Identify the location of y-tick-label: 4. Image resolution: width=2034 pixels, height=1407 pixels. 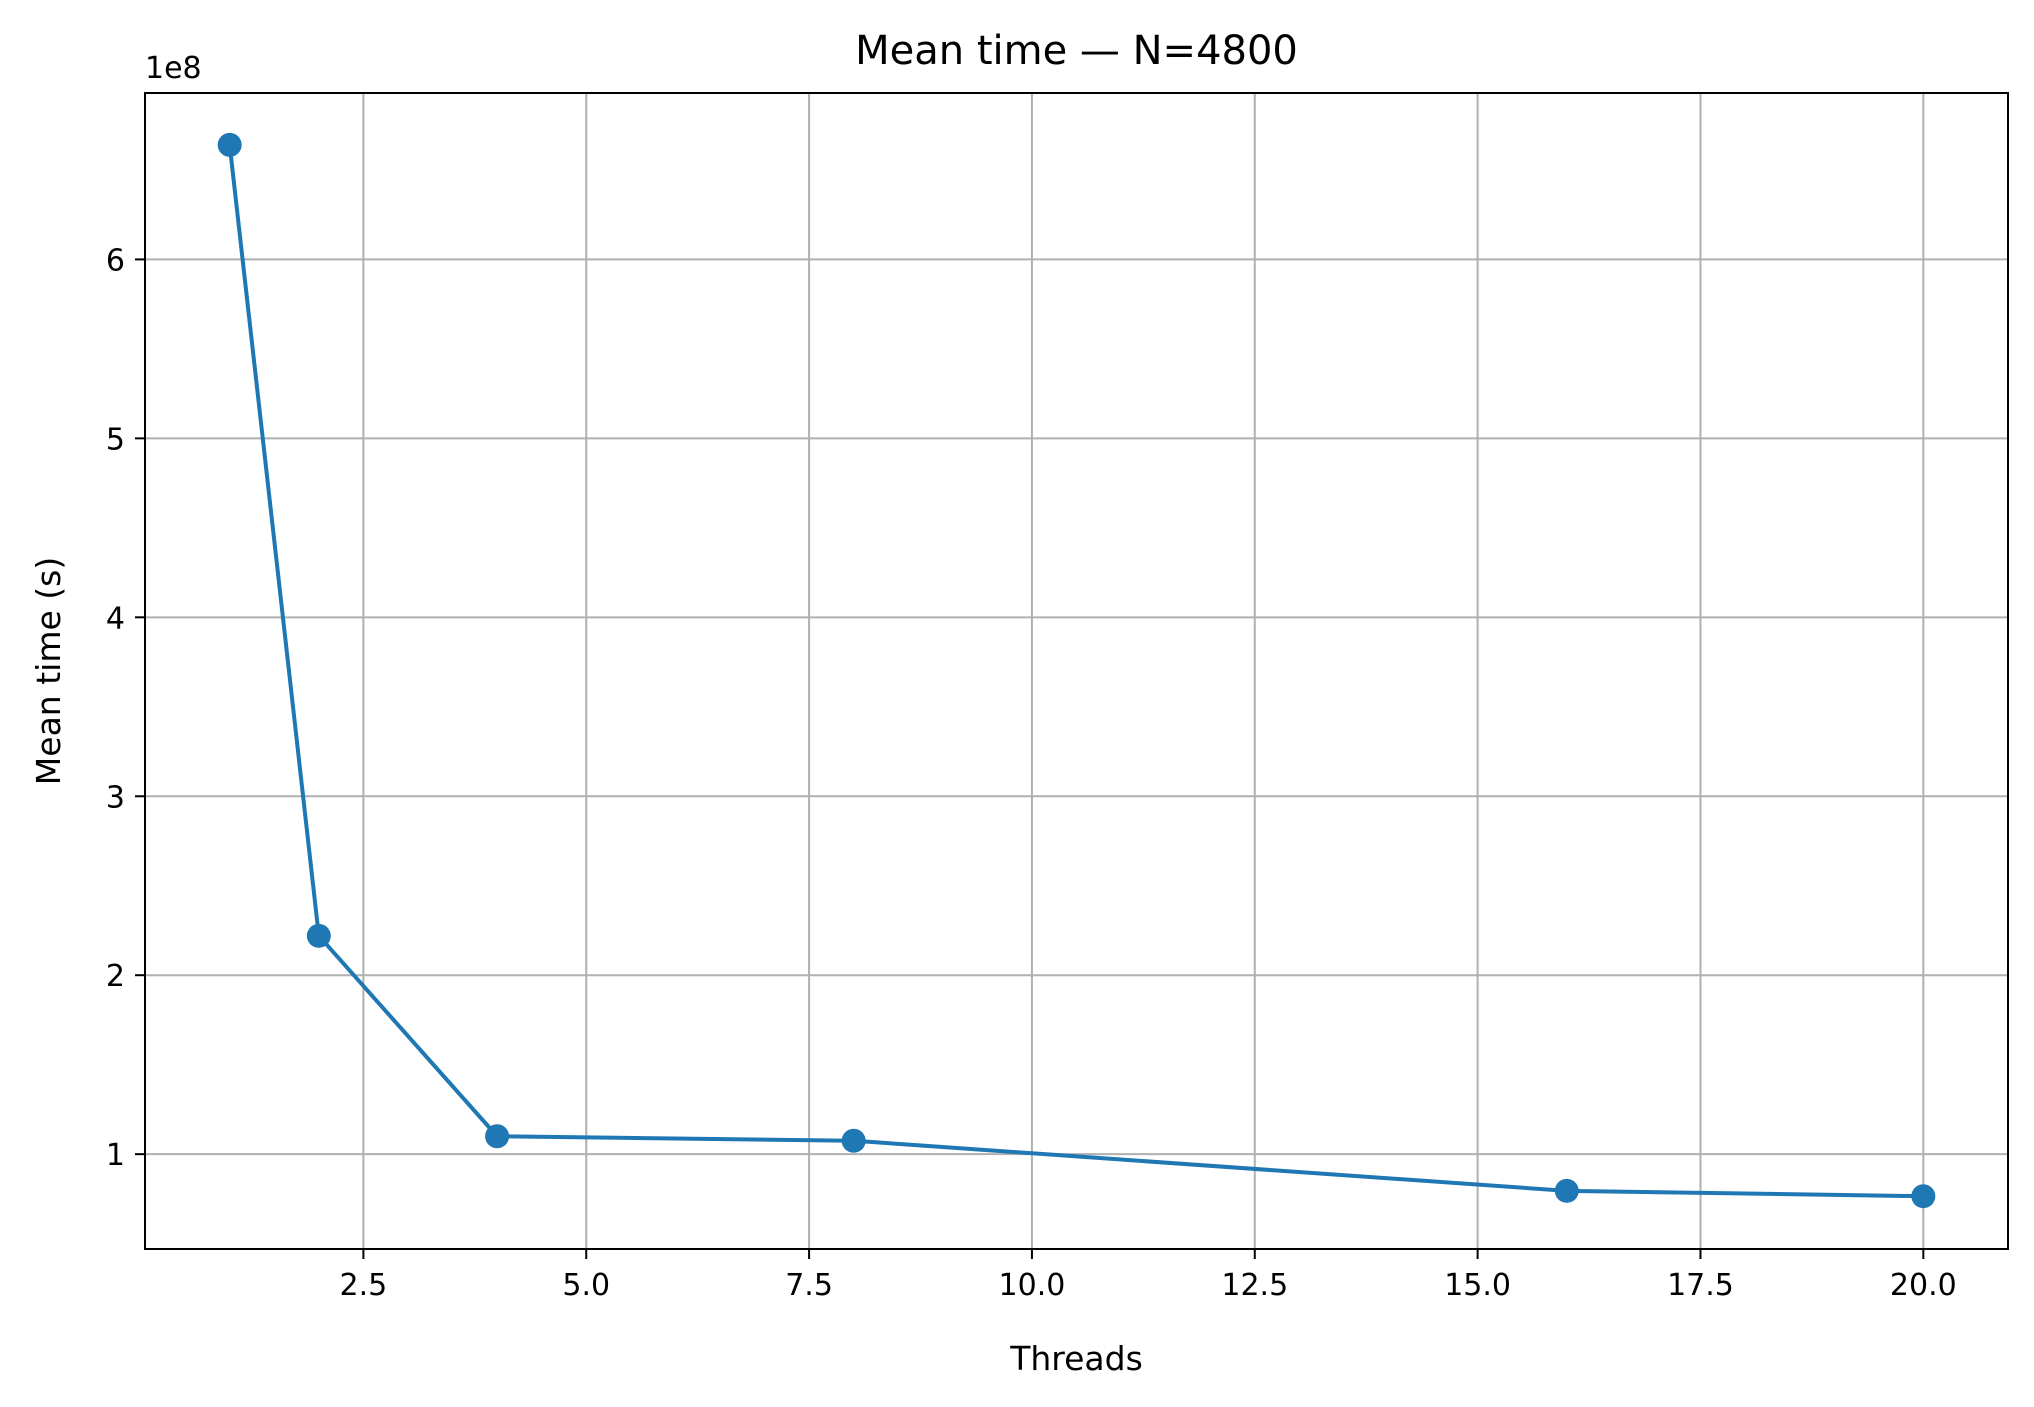
(115, 618).